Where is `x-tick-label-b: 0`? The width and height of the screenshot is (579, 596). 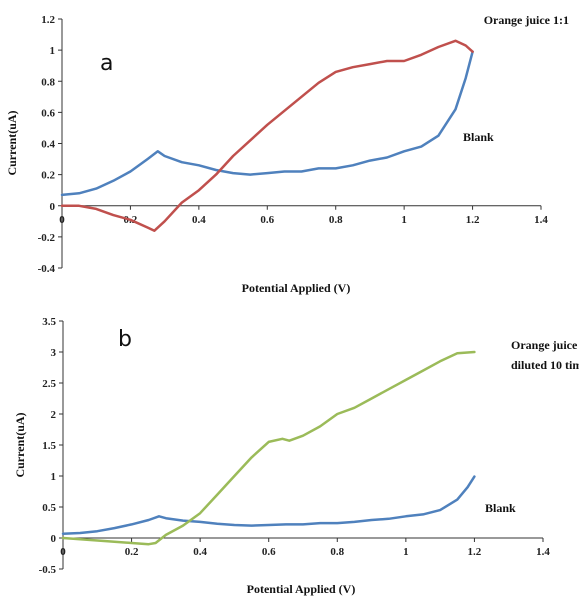 x-tick-label-b: 0 is located at coordinates (63, 552).